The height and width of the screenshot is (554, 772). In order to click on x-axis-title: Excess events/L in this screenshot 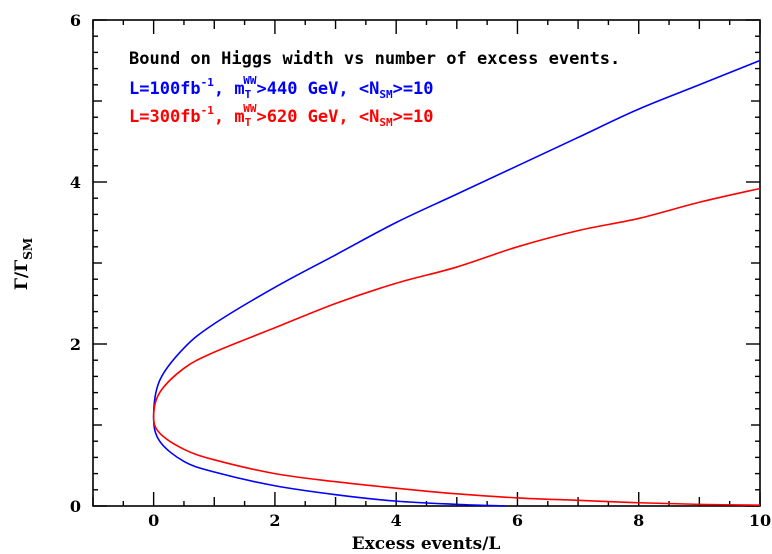, I will do `click(426, 544)`.